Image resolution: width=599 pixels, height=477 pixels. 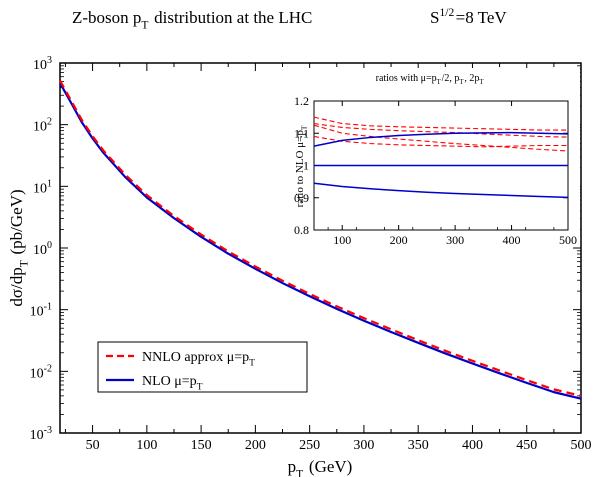 What do you see at coordinates (399, 240) in the screenshot?
I see `inset-x-tick-label: 200` at bounding box center [399, 240].